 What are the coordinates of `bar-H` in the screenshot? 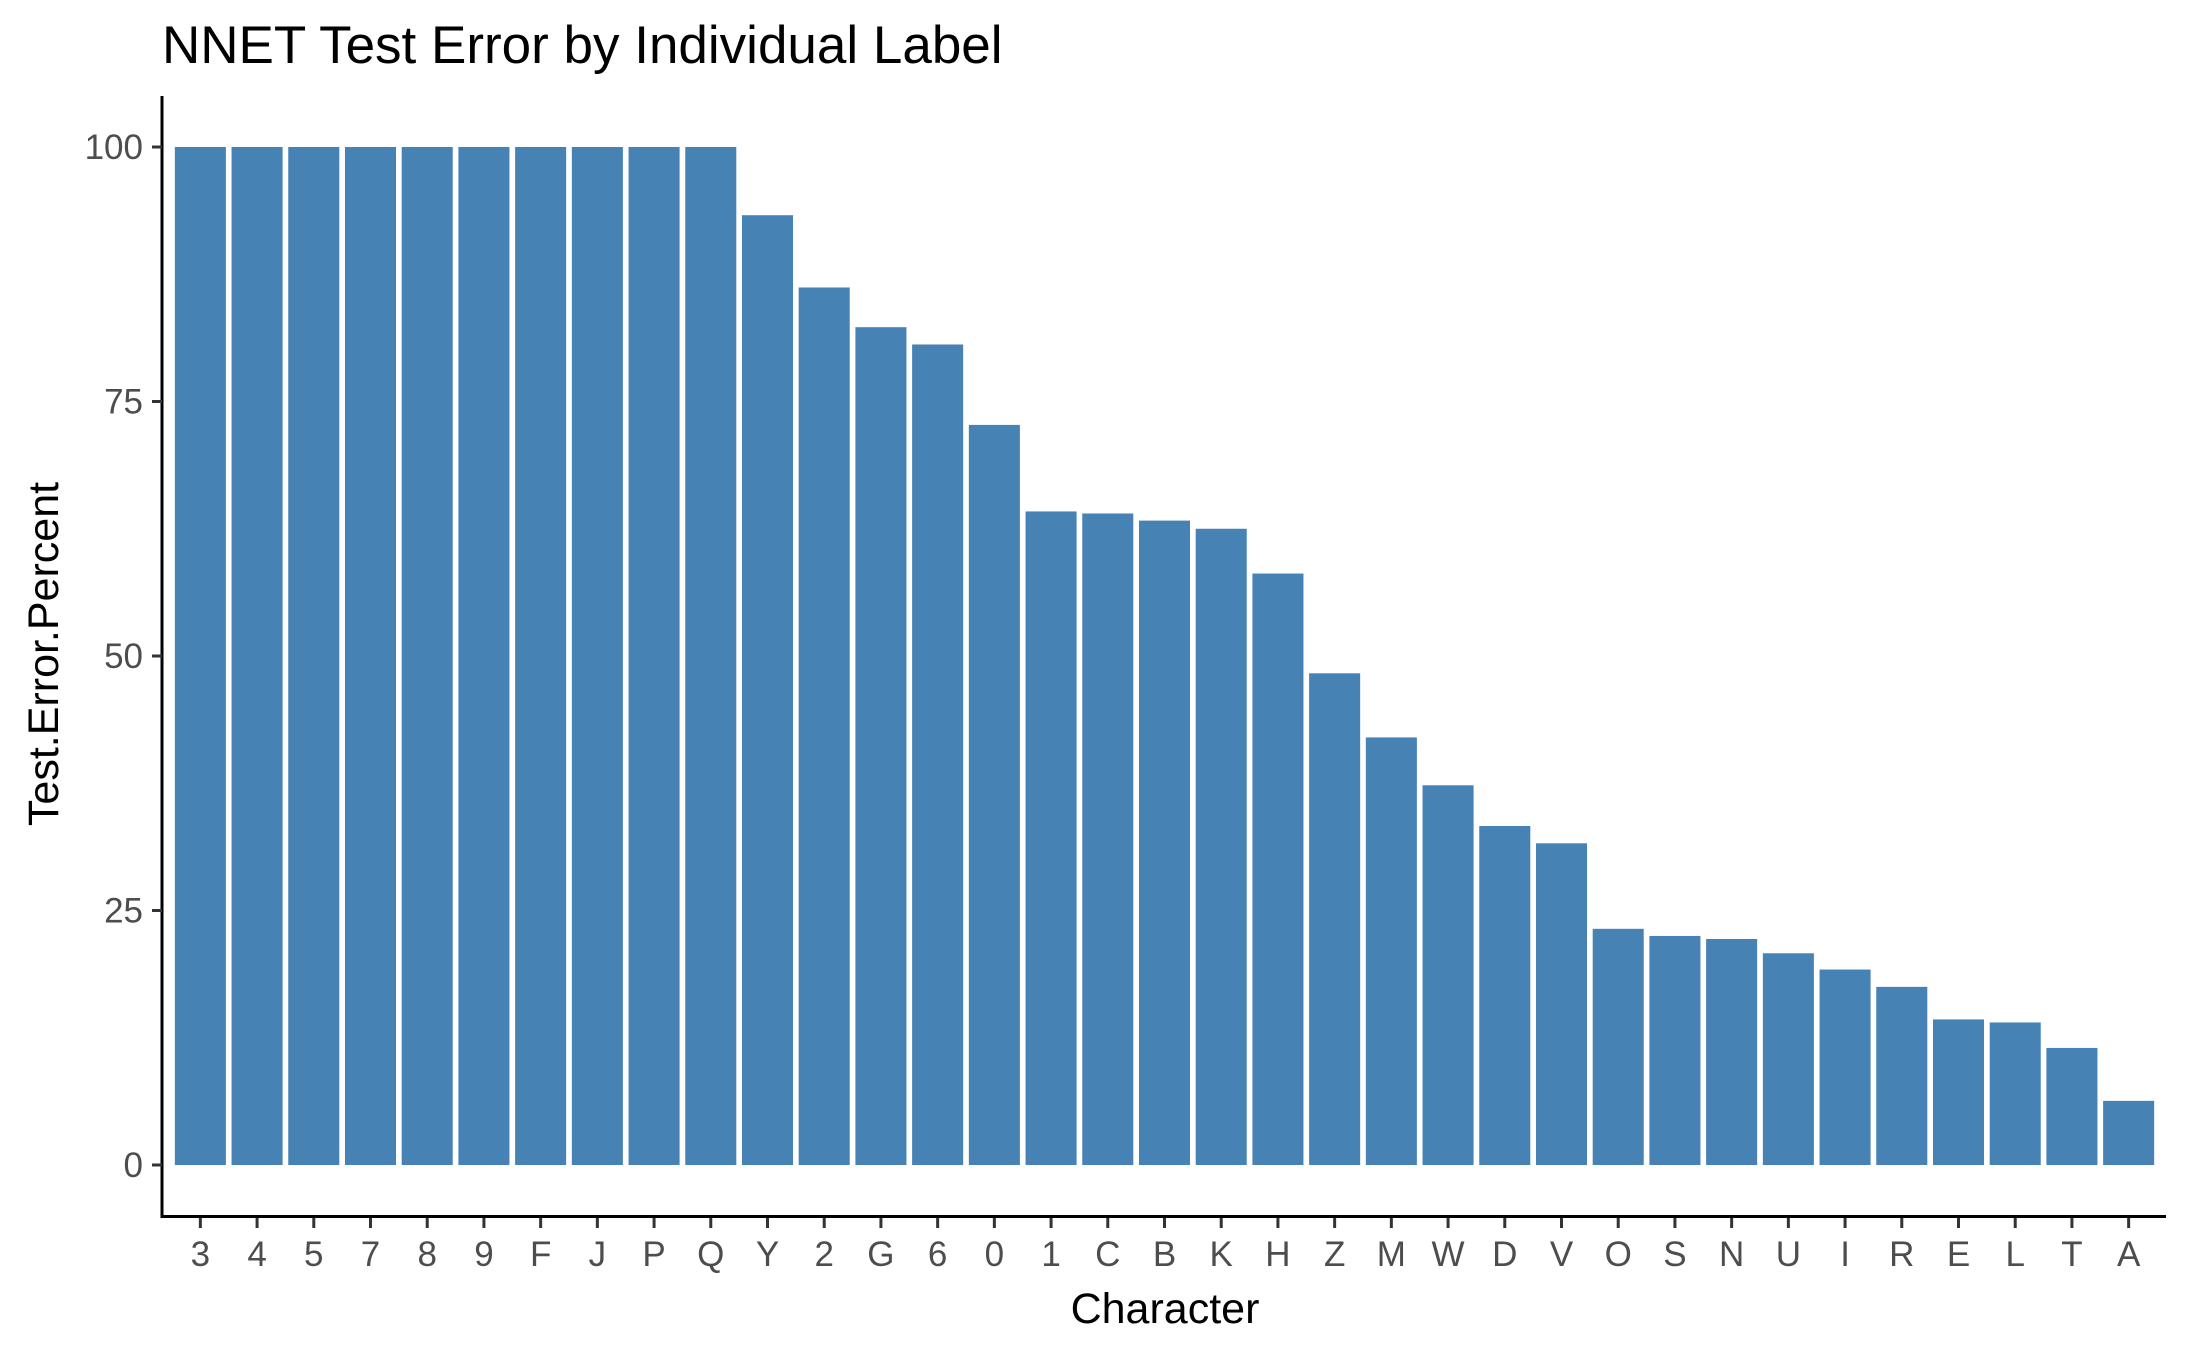 It's located at (1278, 869).